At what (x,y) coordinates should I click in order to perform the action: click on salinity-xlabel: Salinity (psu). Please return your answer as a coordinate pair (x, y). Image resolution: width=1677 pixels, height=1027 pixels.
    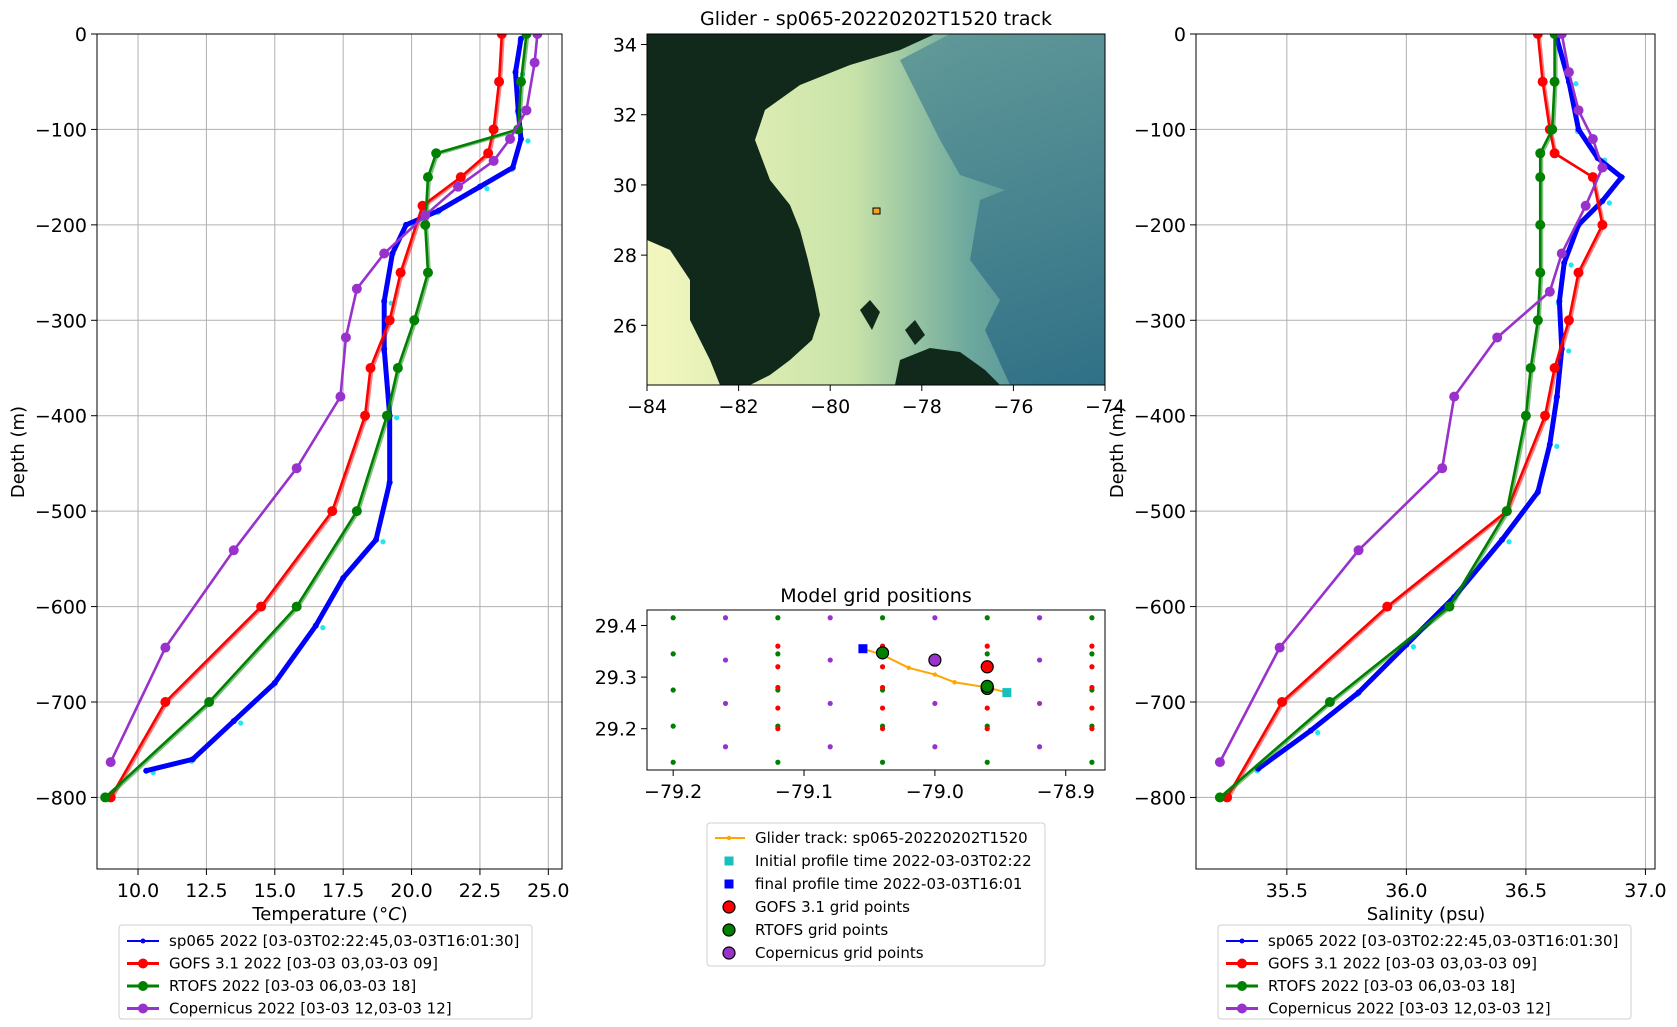
    Looking at the image, I should click on (1426, 914).